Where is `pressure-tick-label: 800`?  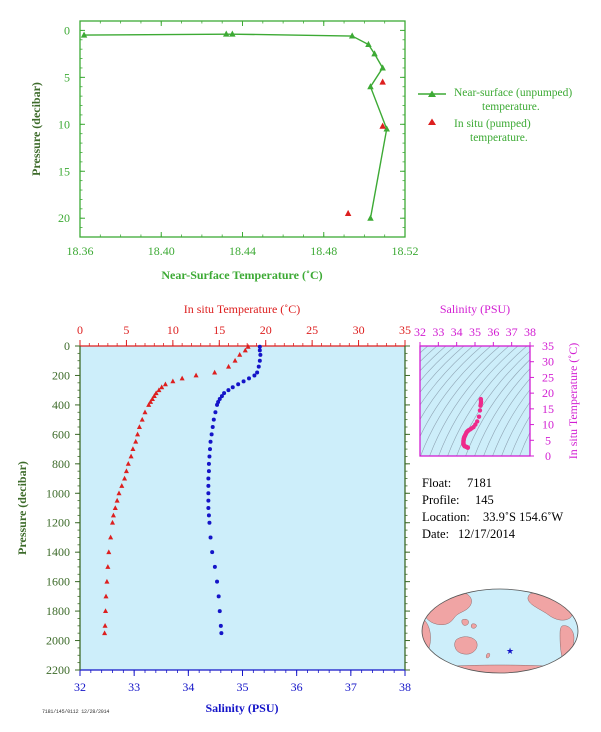
pressure-tick-label: 800 is located at coordinates (61, 464).